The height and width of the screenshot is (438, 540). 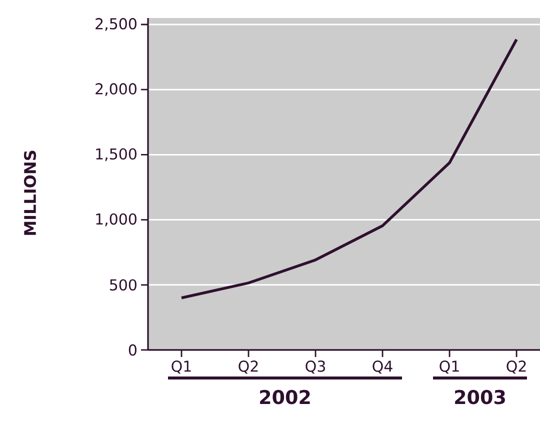 I want to click on y-tick-label: 500, so click(x=123, y=285).